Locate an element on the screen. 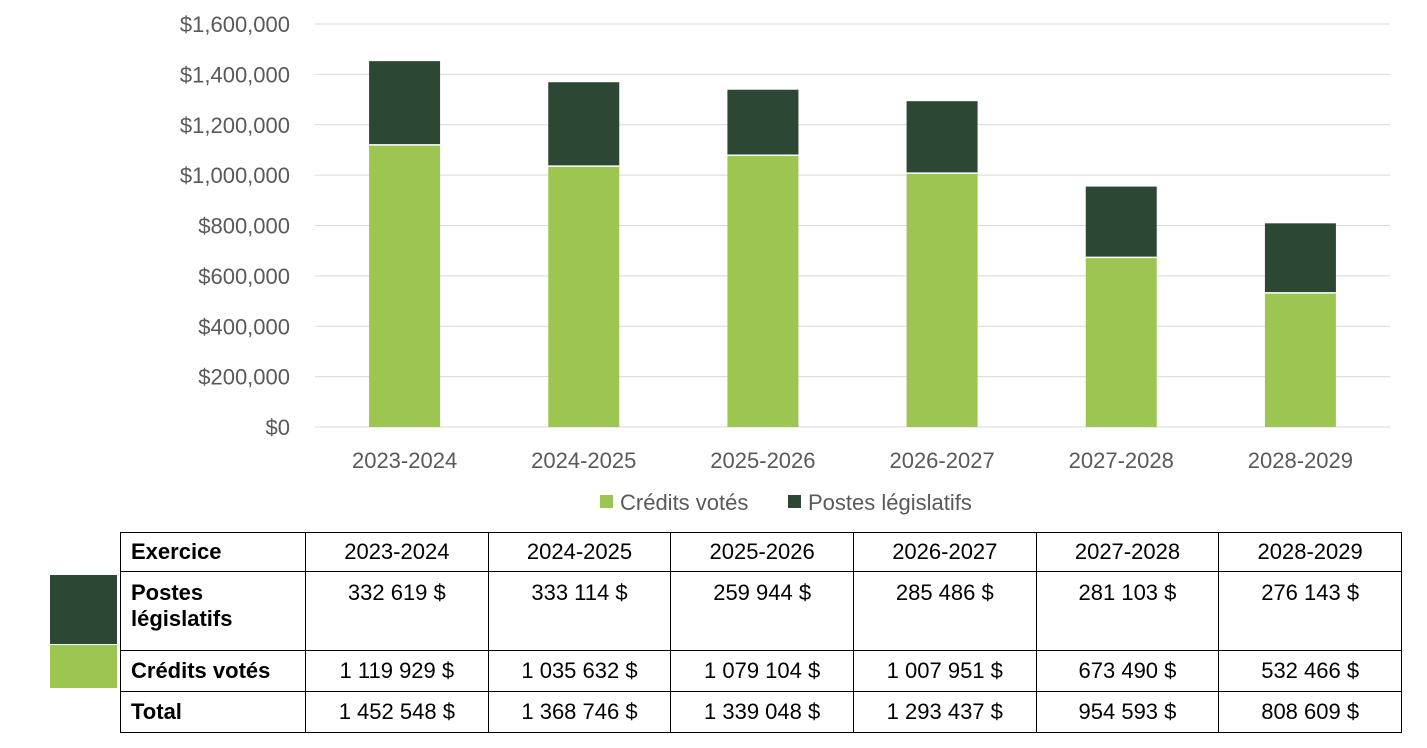 This screenshot has height=748, width=1427. table-cell: 276 143 $ is located at coordinates (1310, 611).